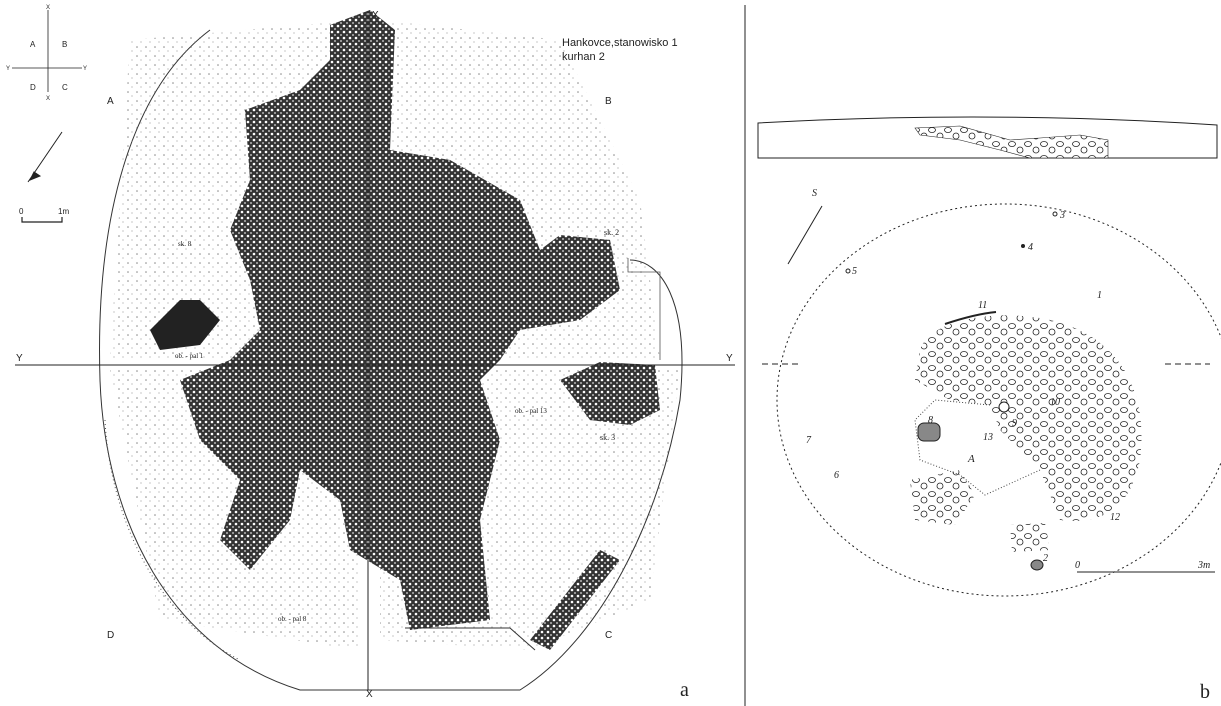 This screenshot has width=1221, height=706. I want to click on feature-label: ob. - pal 13, so click(531, 411).